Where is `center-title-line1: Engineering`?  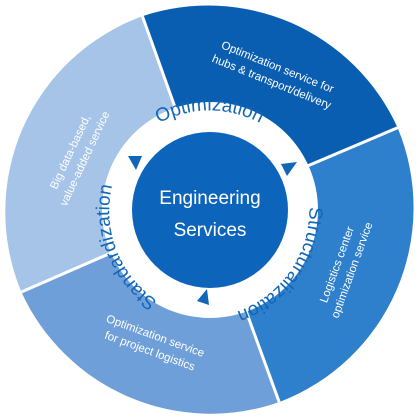
center-title-line1: Engineering is located at coordinates (209, 198).